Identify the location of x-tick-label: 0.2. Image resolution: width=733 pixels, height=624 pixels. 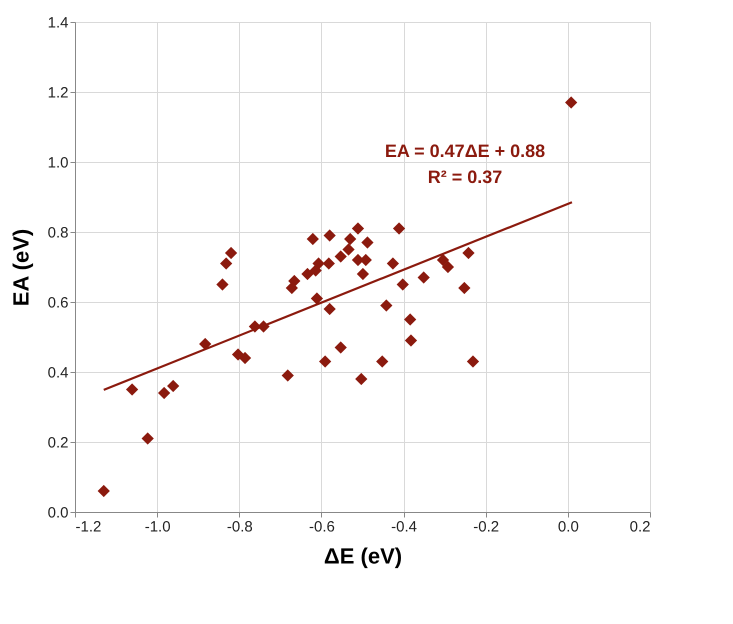
(640, 527).